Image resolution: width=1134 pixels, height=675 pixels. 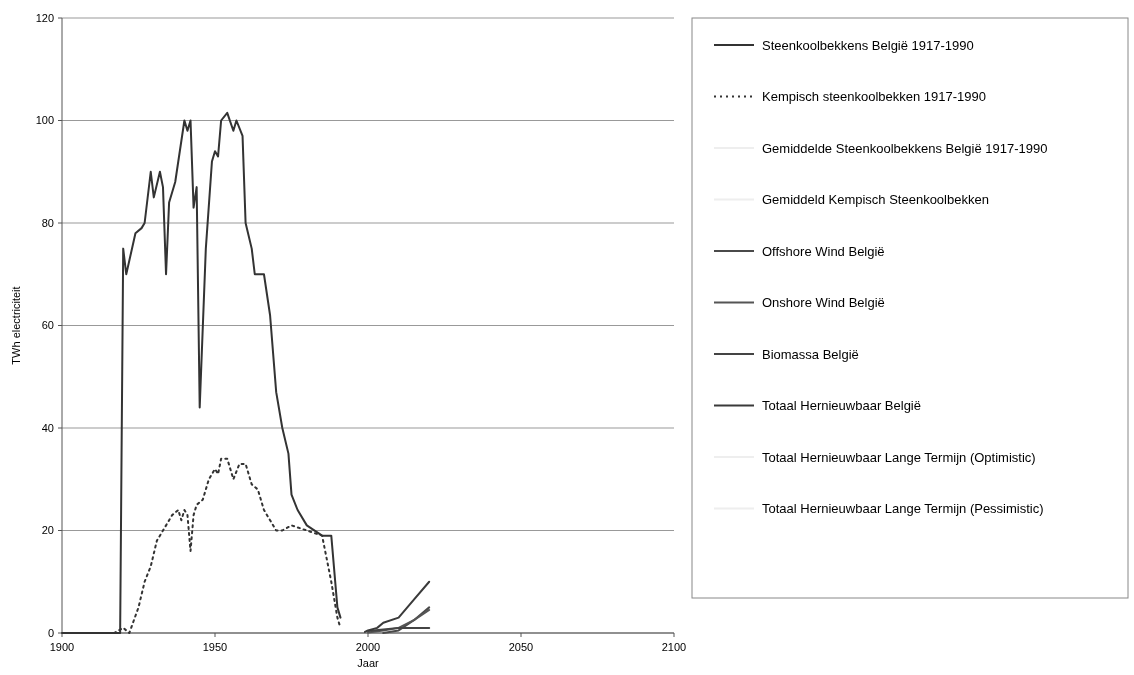 What do you see at coordinates (674, 647) in the screenshot?
I see `x-tick-label: 2100` at bounding box center [674, 647].